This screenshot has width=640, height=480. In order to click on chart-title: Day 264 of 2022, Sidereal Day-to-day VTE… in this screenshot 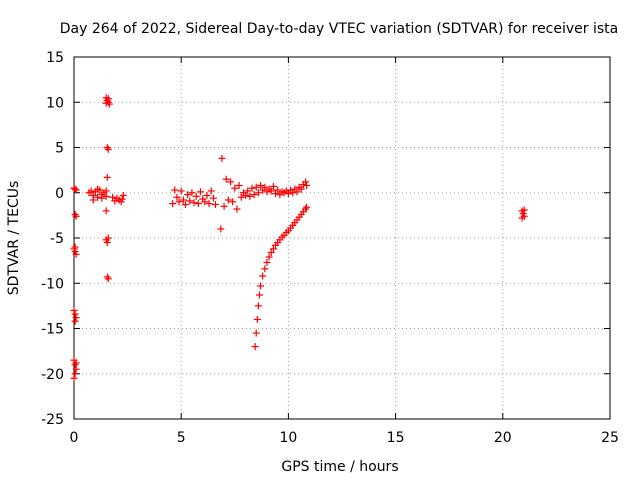, I will do `click(339, 29)`.